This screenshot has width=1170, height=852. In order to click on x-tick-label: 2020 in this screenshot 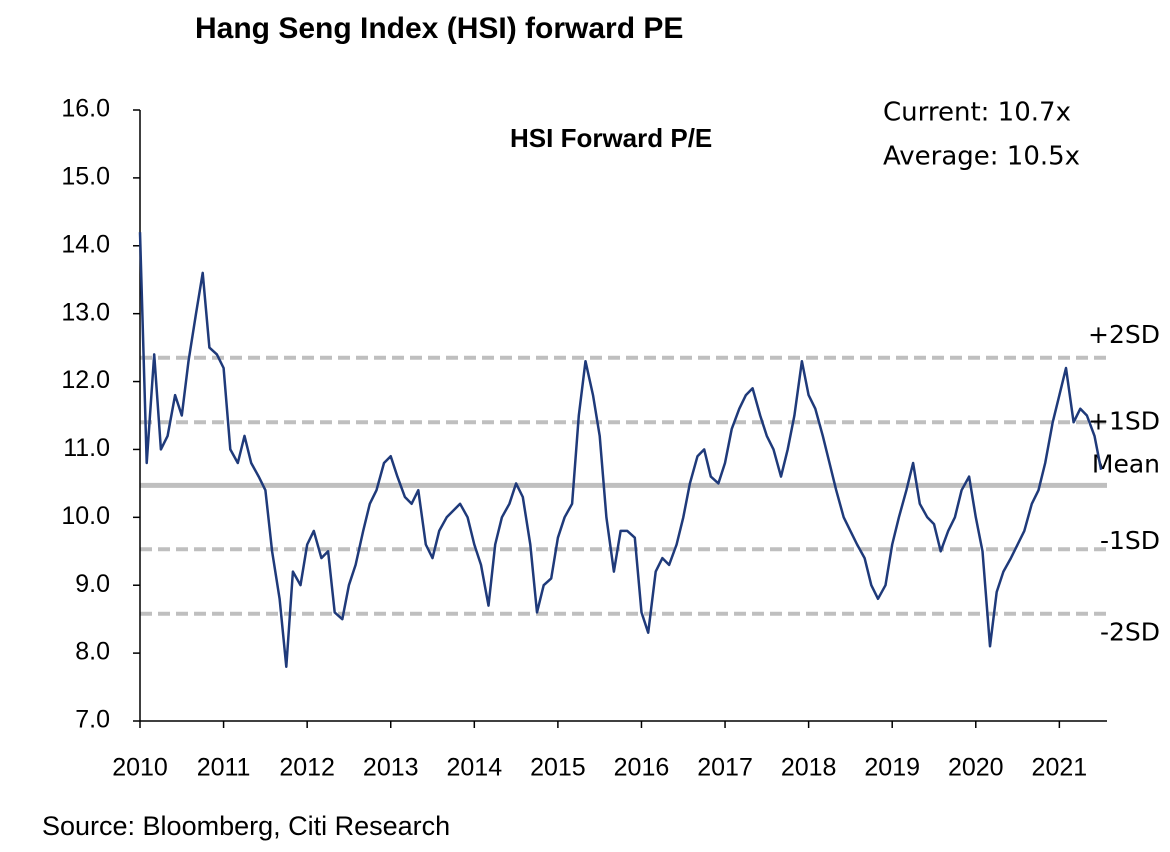, I will do `click(976, 768)`.